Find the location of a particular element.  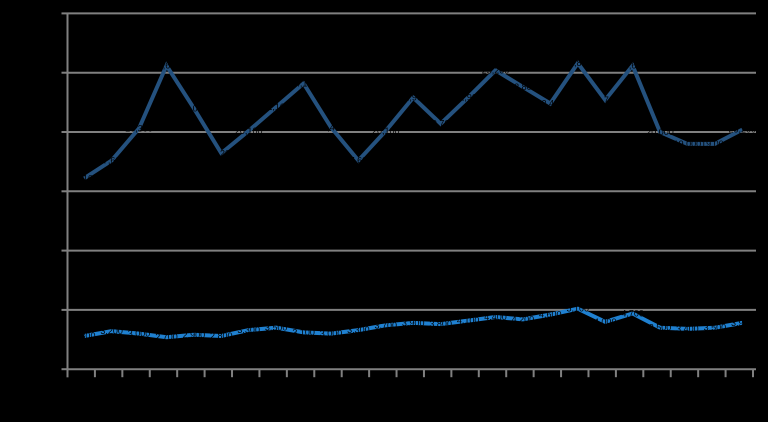

data-label: 4,000 is located at coordinates (605, 322).